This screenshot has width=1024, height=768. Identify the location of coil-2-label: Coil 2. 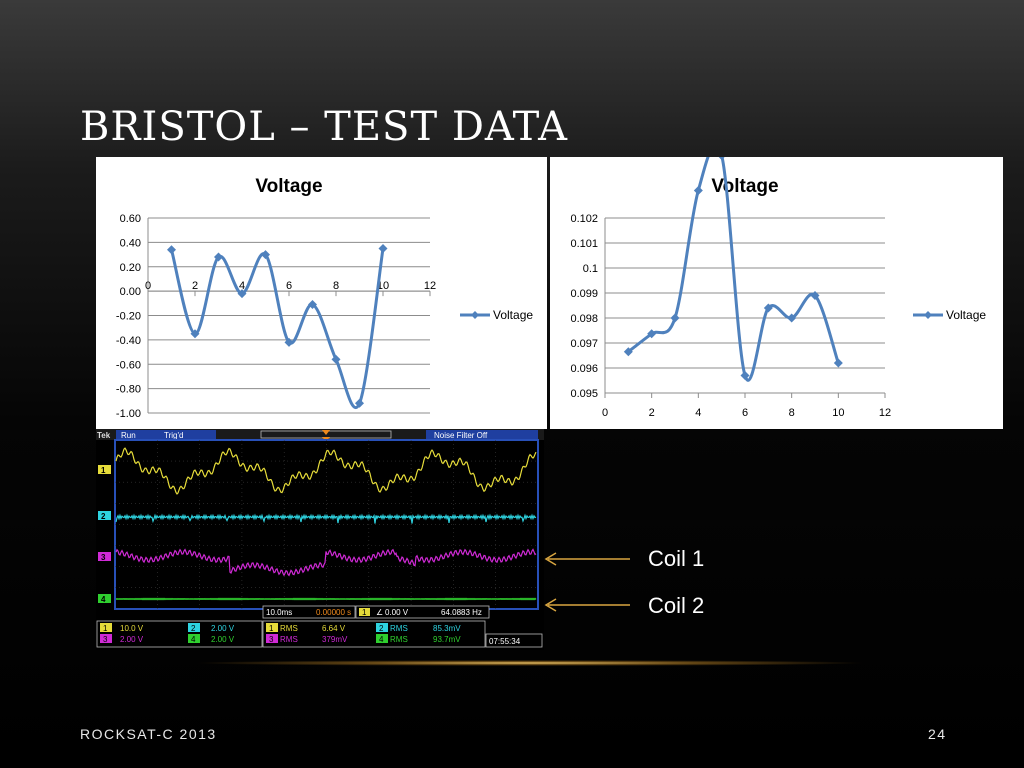
(676, 605).